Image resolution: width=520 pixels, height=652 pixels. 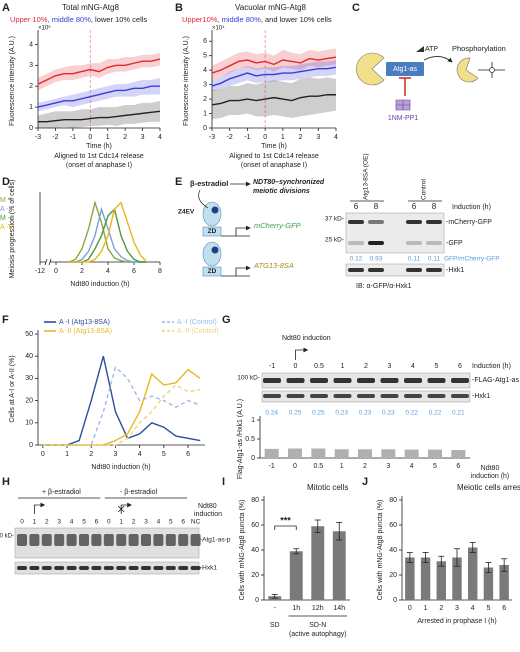 What do you see at coordinates (73, 137) in the screenshot?
I see `x-tick-label: -1` at bounding box center [73, 137].